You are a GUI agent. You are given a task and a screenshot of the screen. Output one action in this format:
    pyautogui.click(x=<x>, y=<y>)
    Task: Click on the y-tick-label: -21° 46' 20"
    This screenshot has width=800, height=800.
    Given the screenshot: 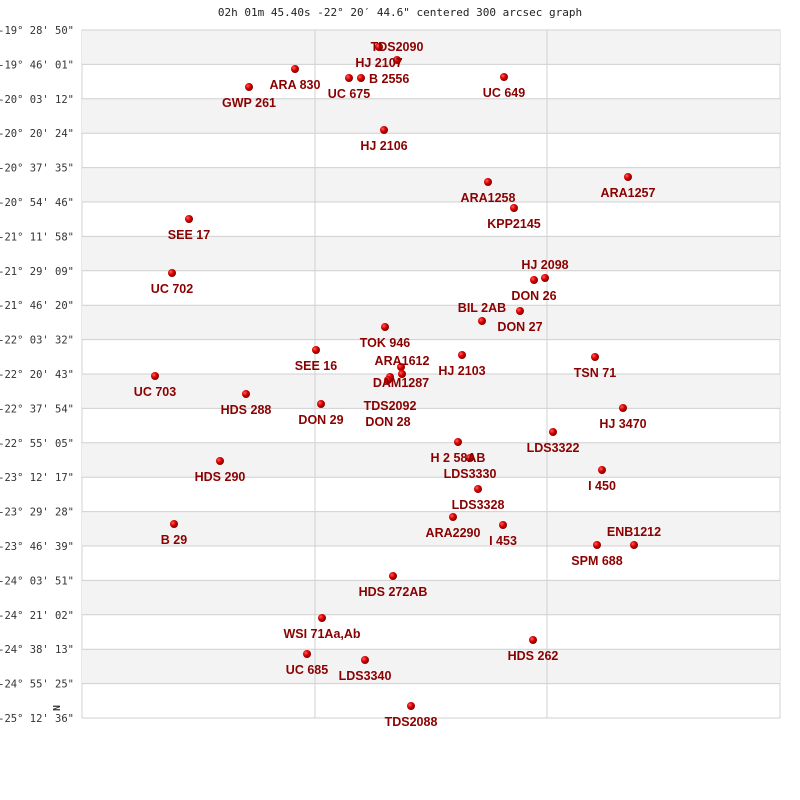 What is the action you would take?
    pyautogui.click(x=37, y=306)
    